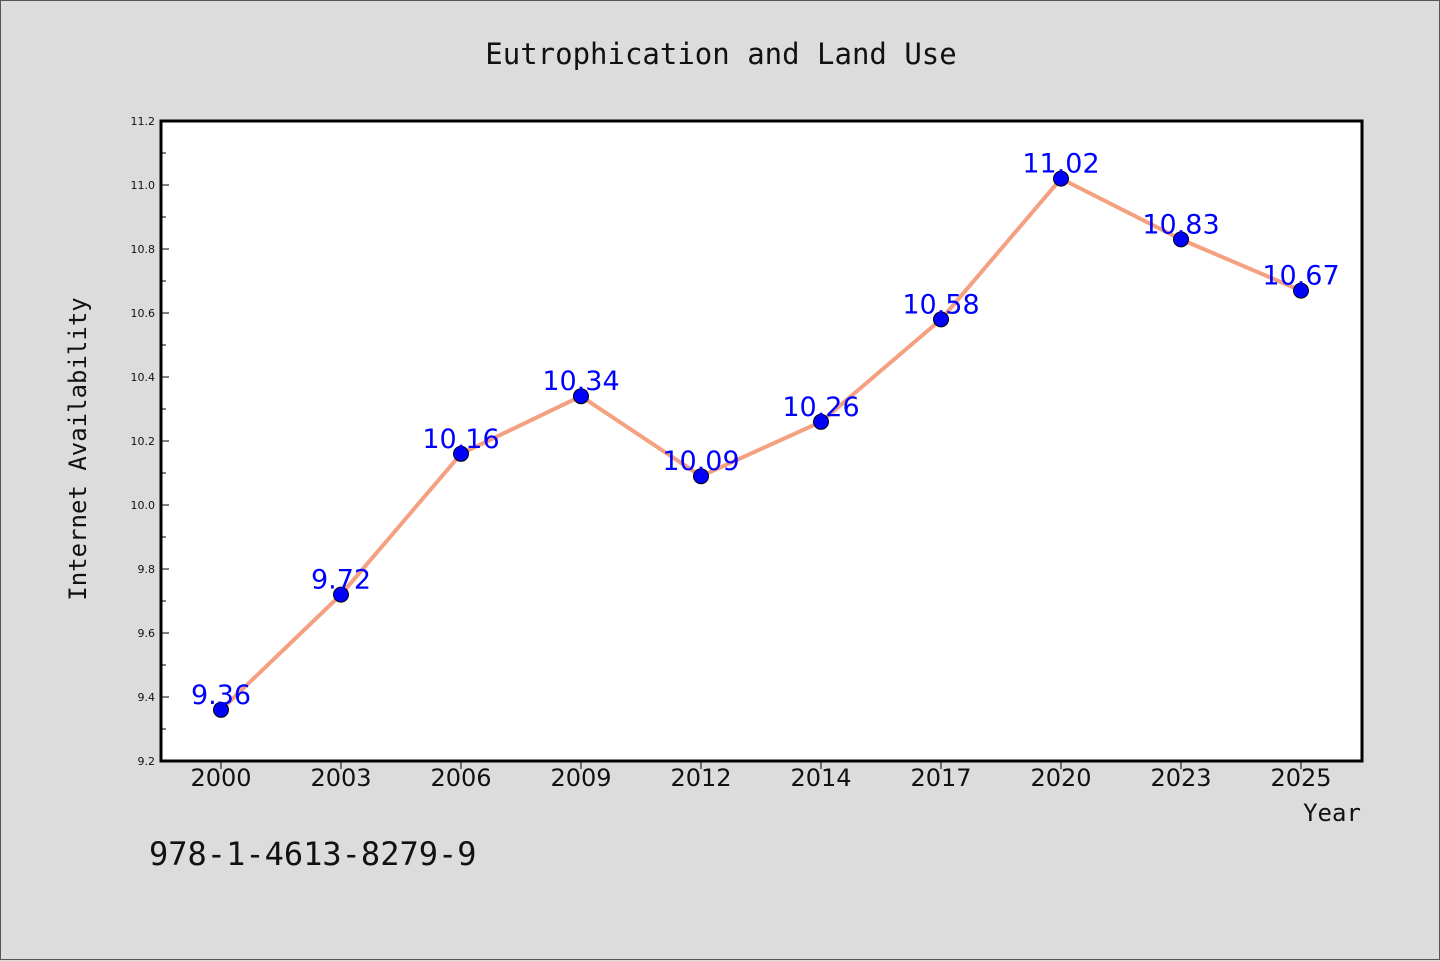 The height and width of the screenshot is (961, 1440). Describe the element at coordinates (1332, 813) in the screenshot. I see `x-axis-label: Year` at that location.